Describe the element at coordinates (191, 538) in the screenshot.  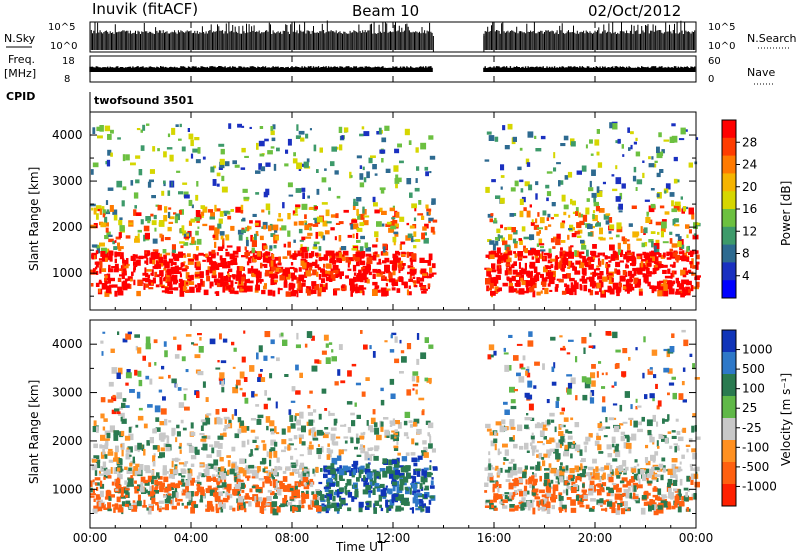
I see `x-tick-label-1: 04:00` at that location.